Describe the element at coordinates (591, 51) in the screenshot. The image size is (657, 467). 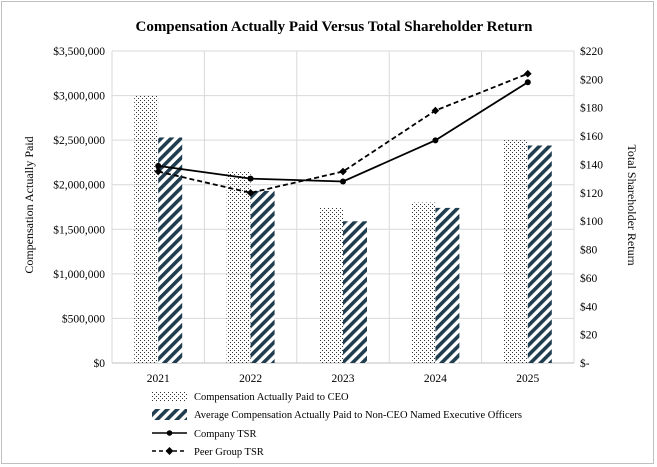
I see `y2-tick-label-11: $220` at that location.